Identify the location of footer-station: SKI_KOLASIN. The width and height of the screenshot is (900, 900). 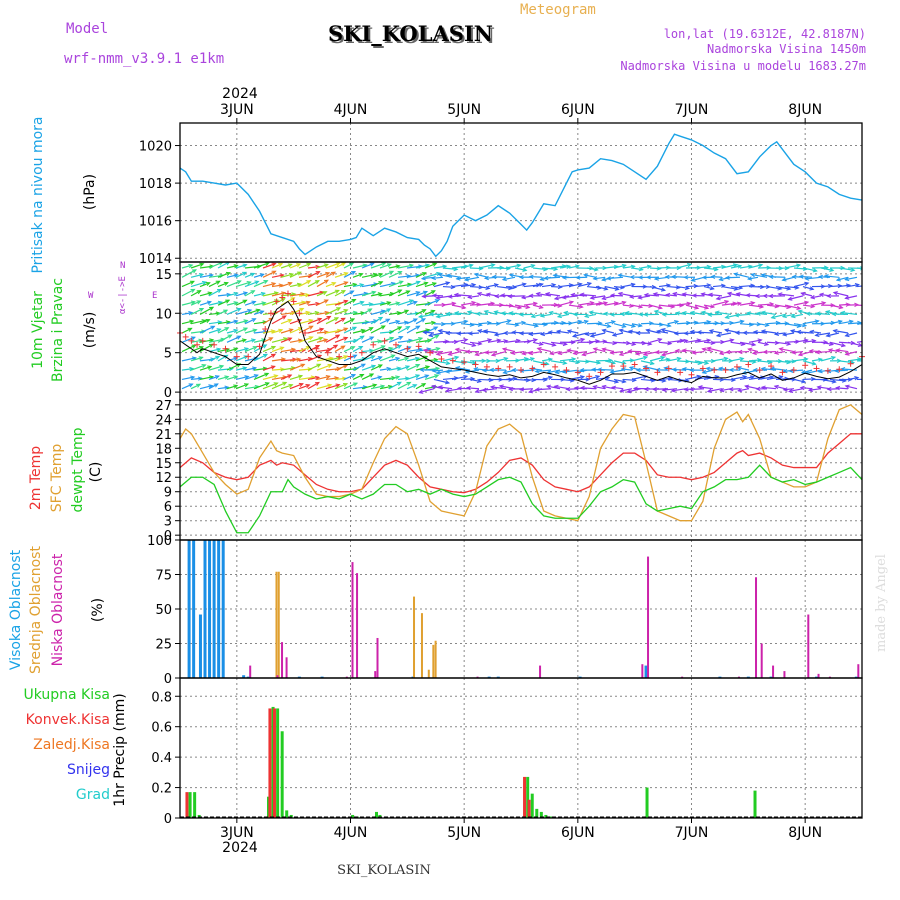
(384, 870).